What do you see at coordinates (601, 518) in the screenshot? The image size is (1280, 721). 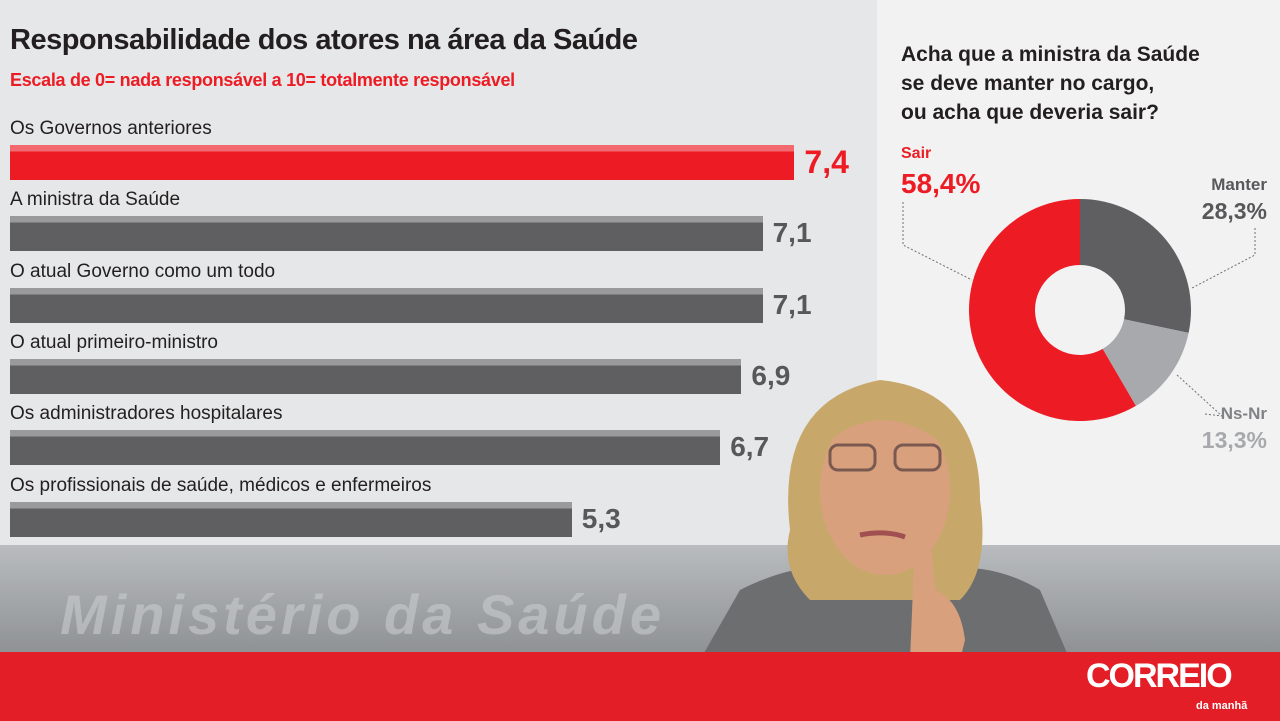 I see `bar-value-label: 5,3` at bounding box center [601, 518].